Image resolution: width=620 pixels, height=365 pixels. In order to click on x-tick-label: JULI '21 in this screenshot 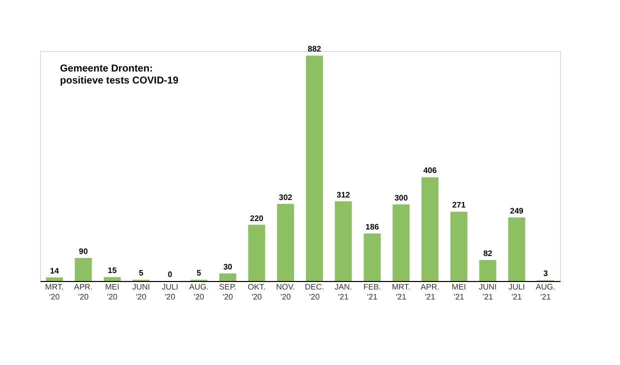, I will do `click(516, 292)`.